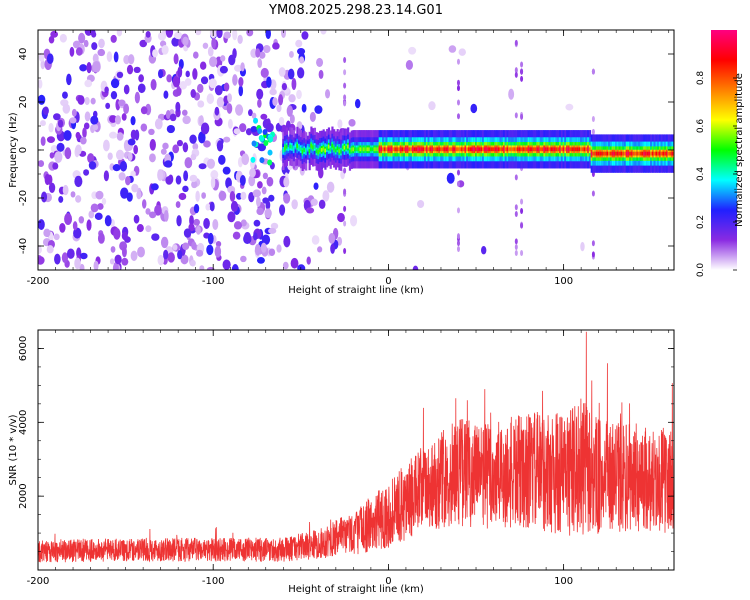 The width and height of the screenshot is (750, 600). Describe the element at coordinates (356, 589) in the screenshot. I see `snr-x-axis-label: Height of straight line (km)` at that location.